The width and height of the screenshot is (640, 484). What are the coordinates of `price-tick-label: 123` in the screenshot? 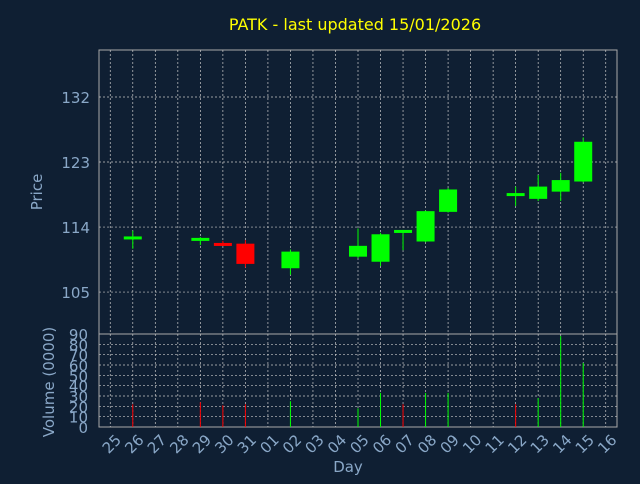 It's located at (75, 163).